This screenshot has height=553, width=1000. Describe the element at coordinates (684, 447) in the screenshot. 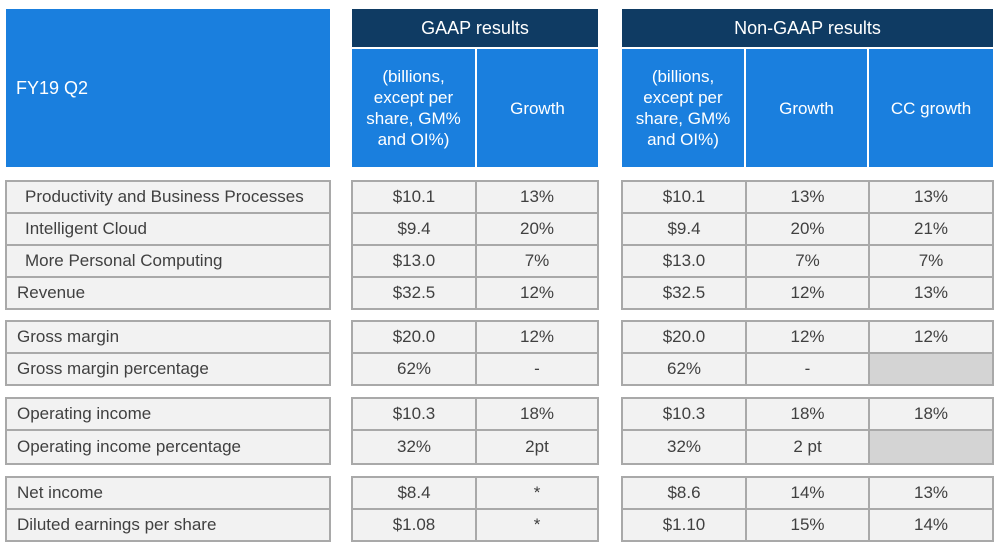

I see `nongaap-value-cell: 32%` at that location.